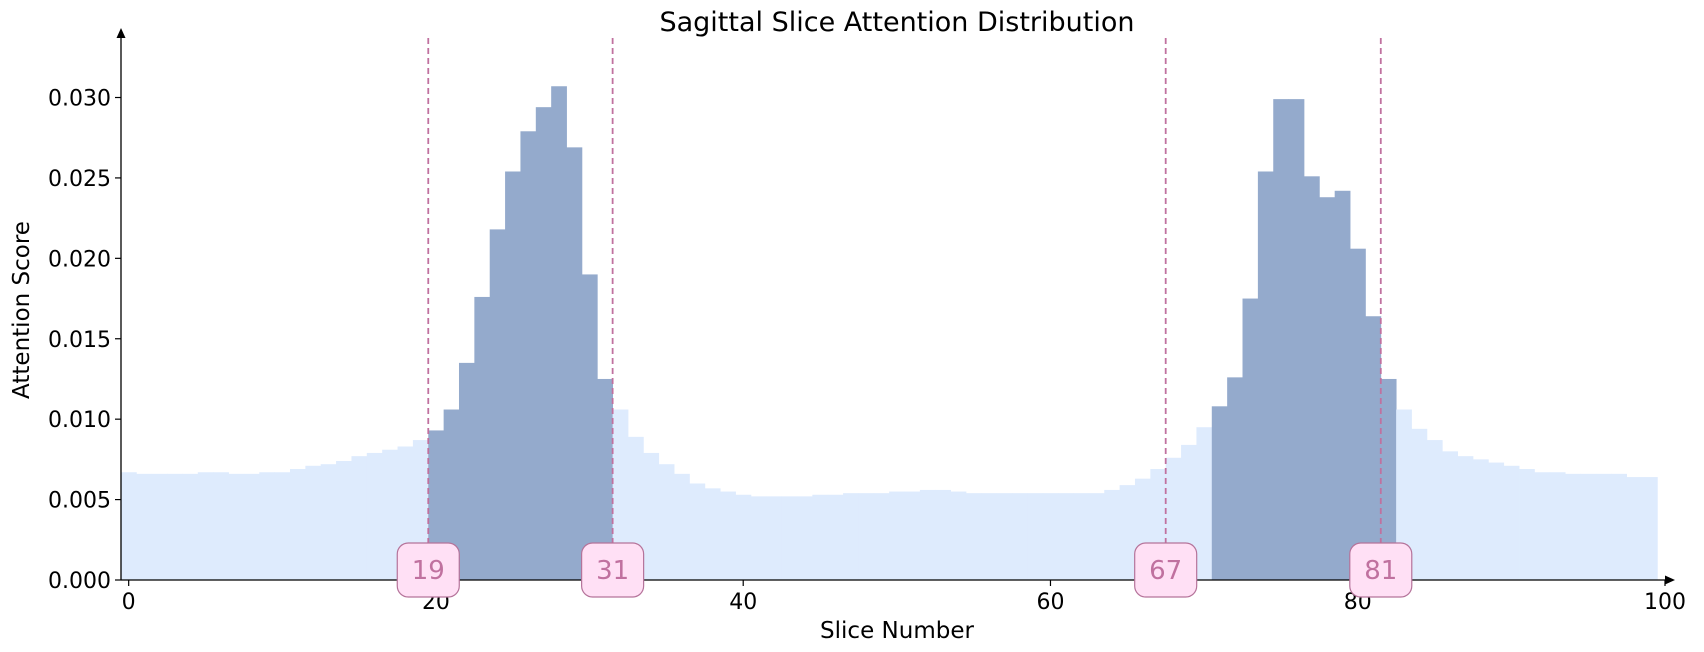  Describe the element at coordinates (743, 602) in the screenshot. I see `x-tick-label: 40` at that location.